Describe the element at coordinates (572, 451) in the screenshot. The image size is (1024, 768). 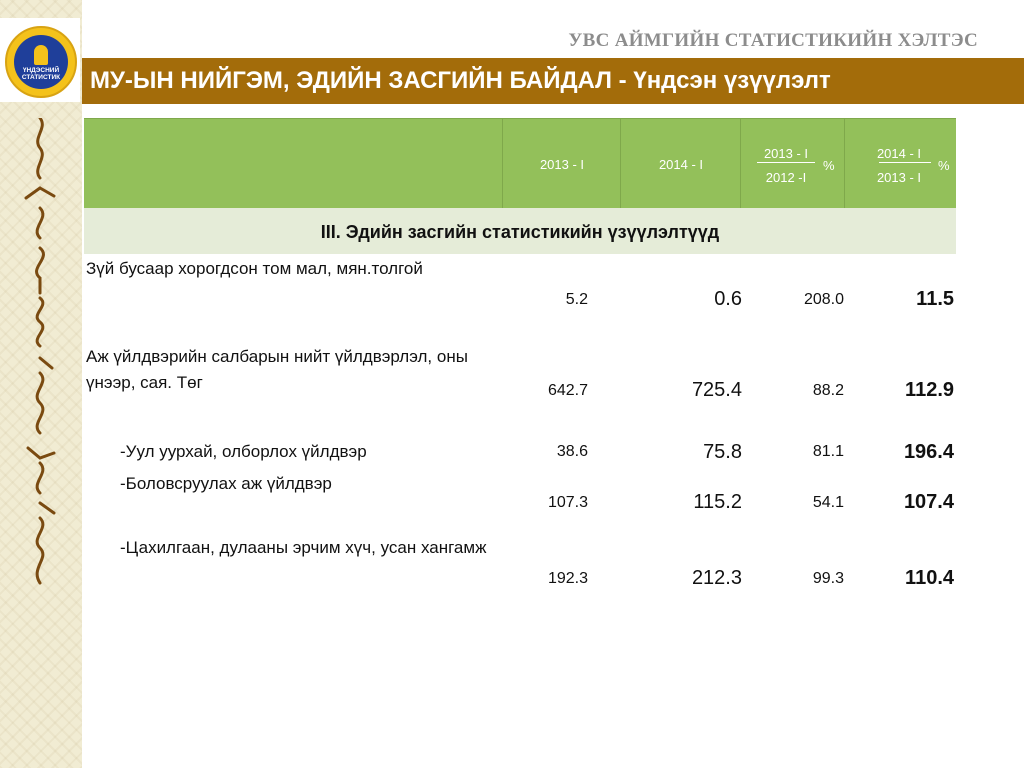
I see `value-2013: 38.6` at that location.